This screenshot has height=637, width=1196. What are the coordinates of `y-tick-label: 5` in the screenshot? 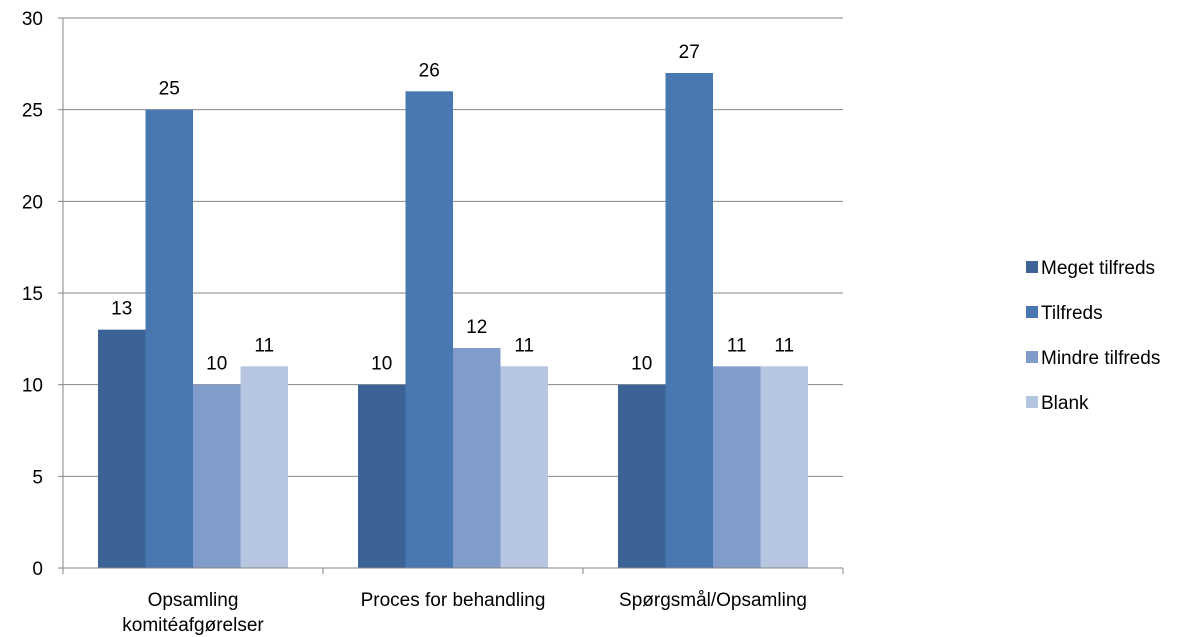 It's located at (37, 477).